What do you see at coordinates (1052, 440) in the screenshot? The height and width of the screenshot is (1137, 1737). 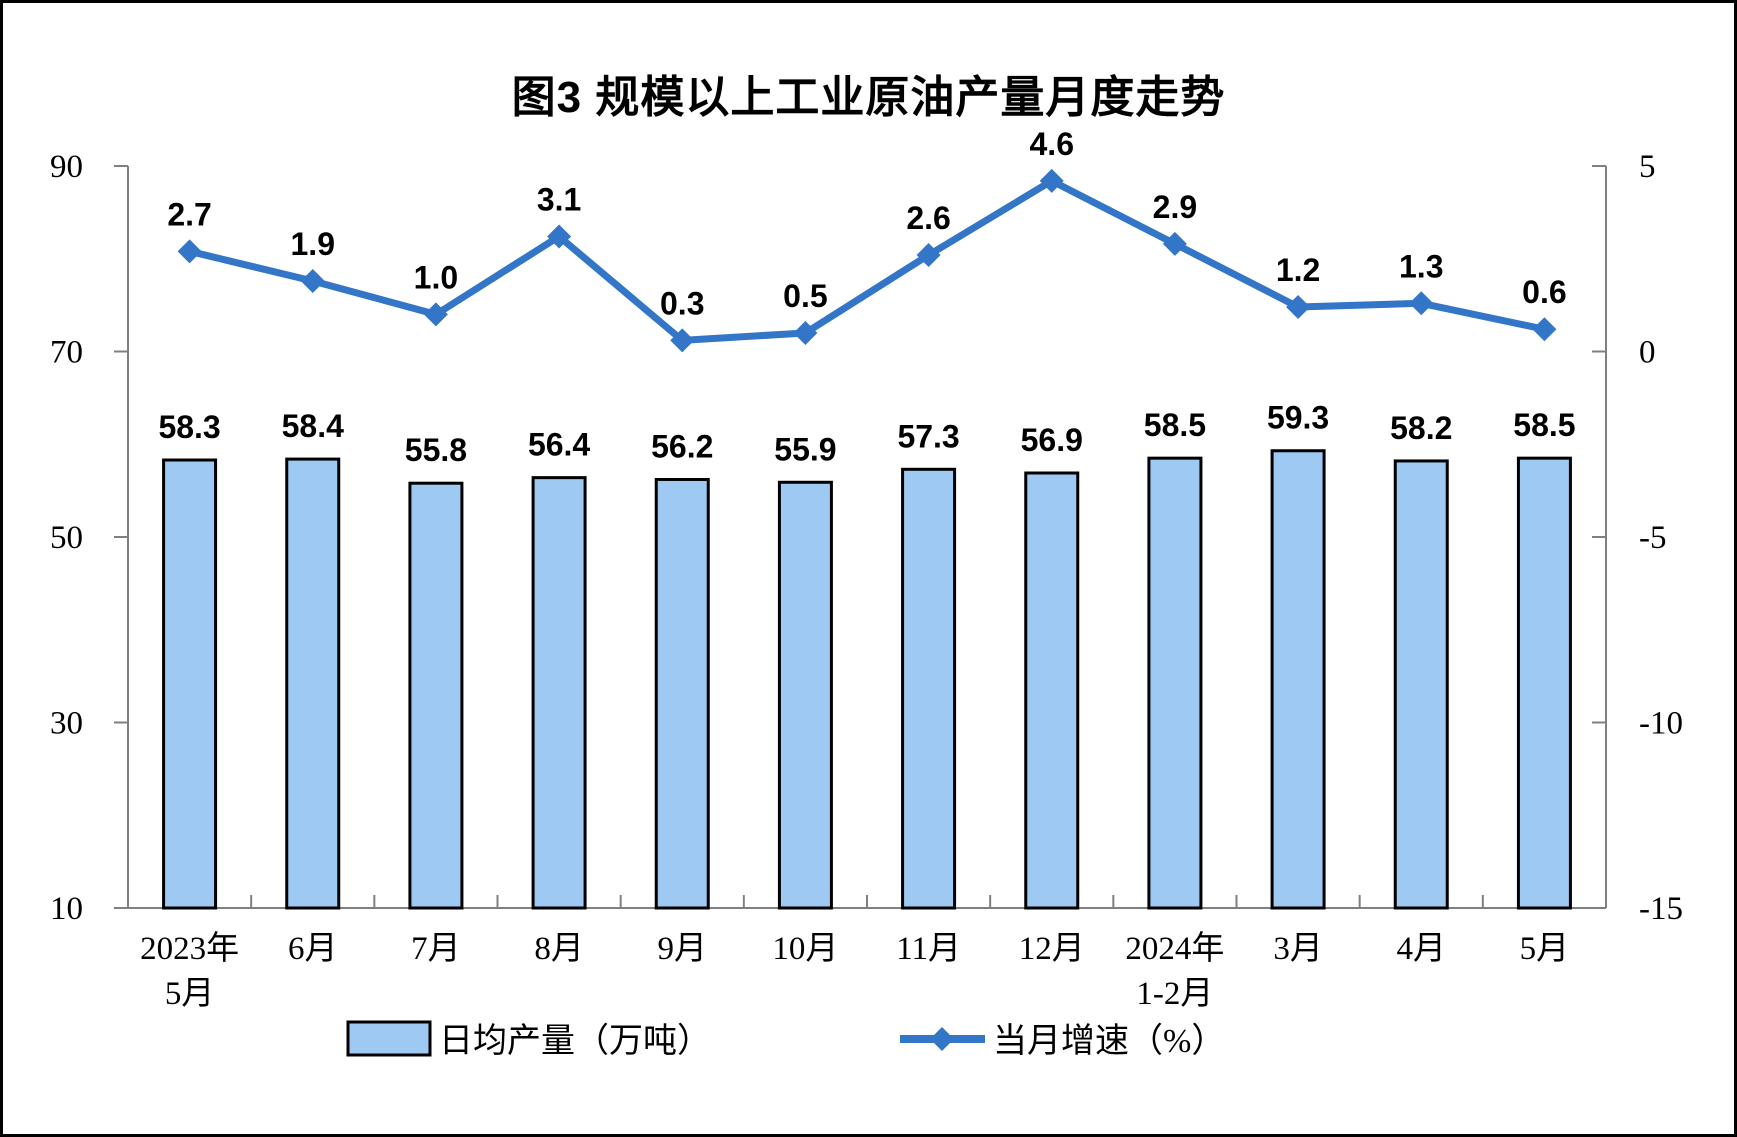 I see `bar-value-label: 56.9` at bounding box center [1052, 440].